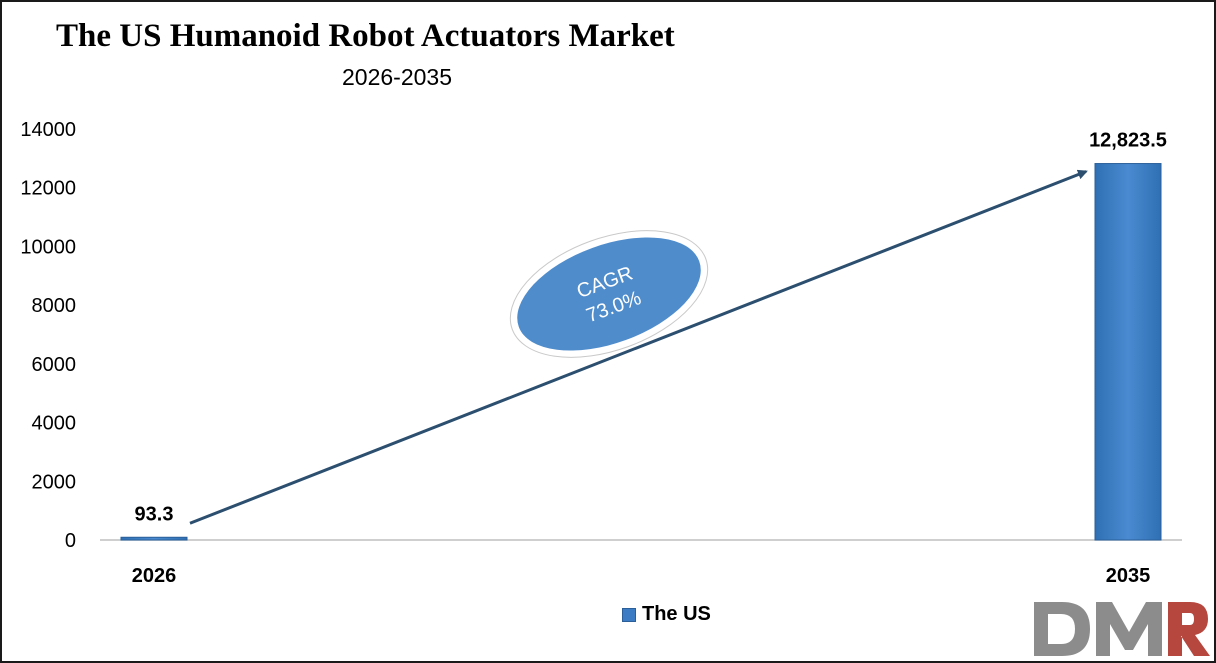 This screenshot has height=663, width=1216. Describe the element at coordinates (397, 77) in the screenshot. I see `chart-subtitle: 2026-2035` at that location.